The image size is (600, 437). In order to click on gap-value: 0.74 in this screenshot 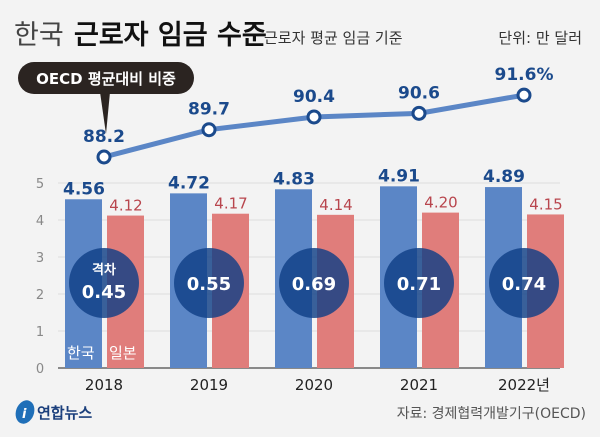, I will do `click(524, 284)`.